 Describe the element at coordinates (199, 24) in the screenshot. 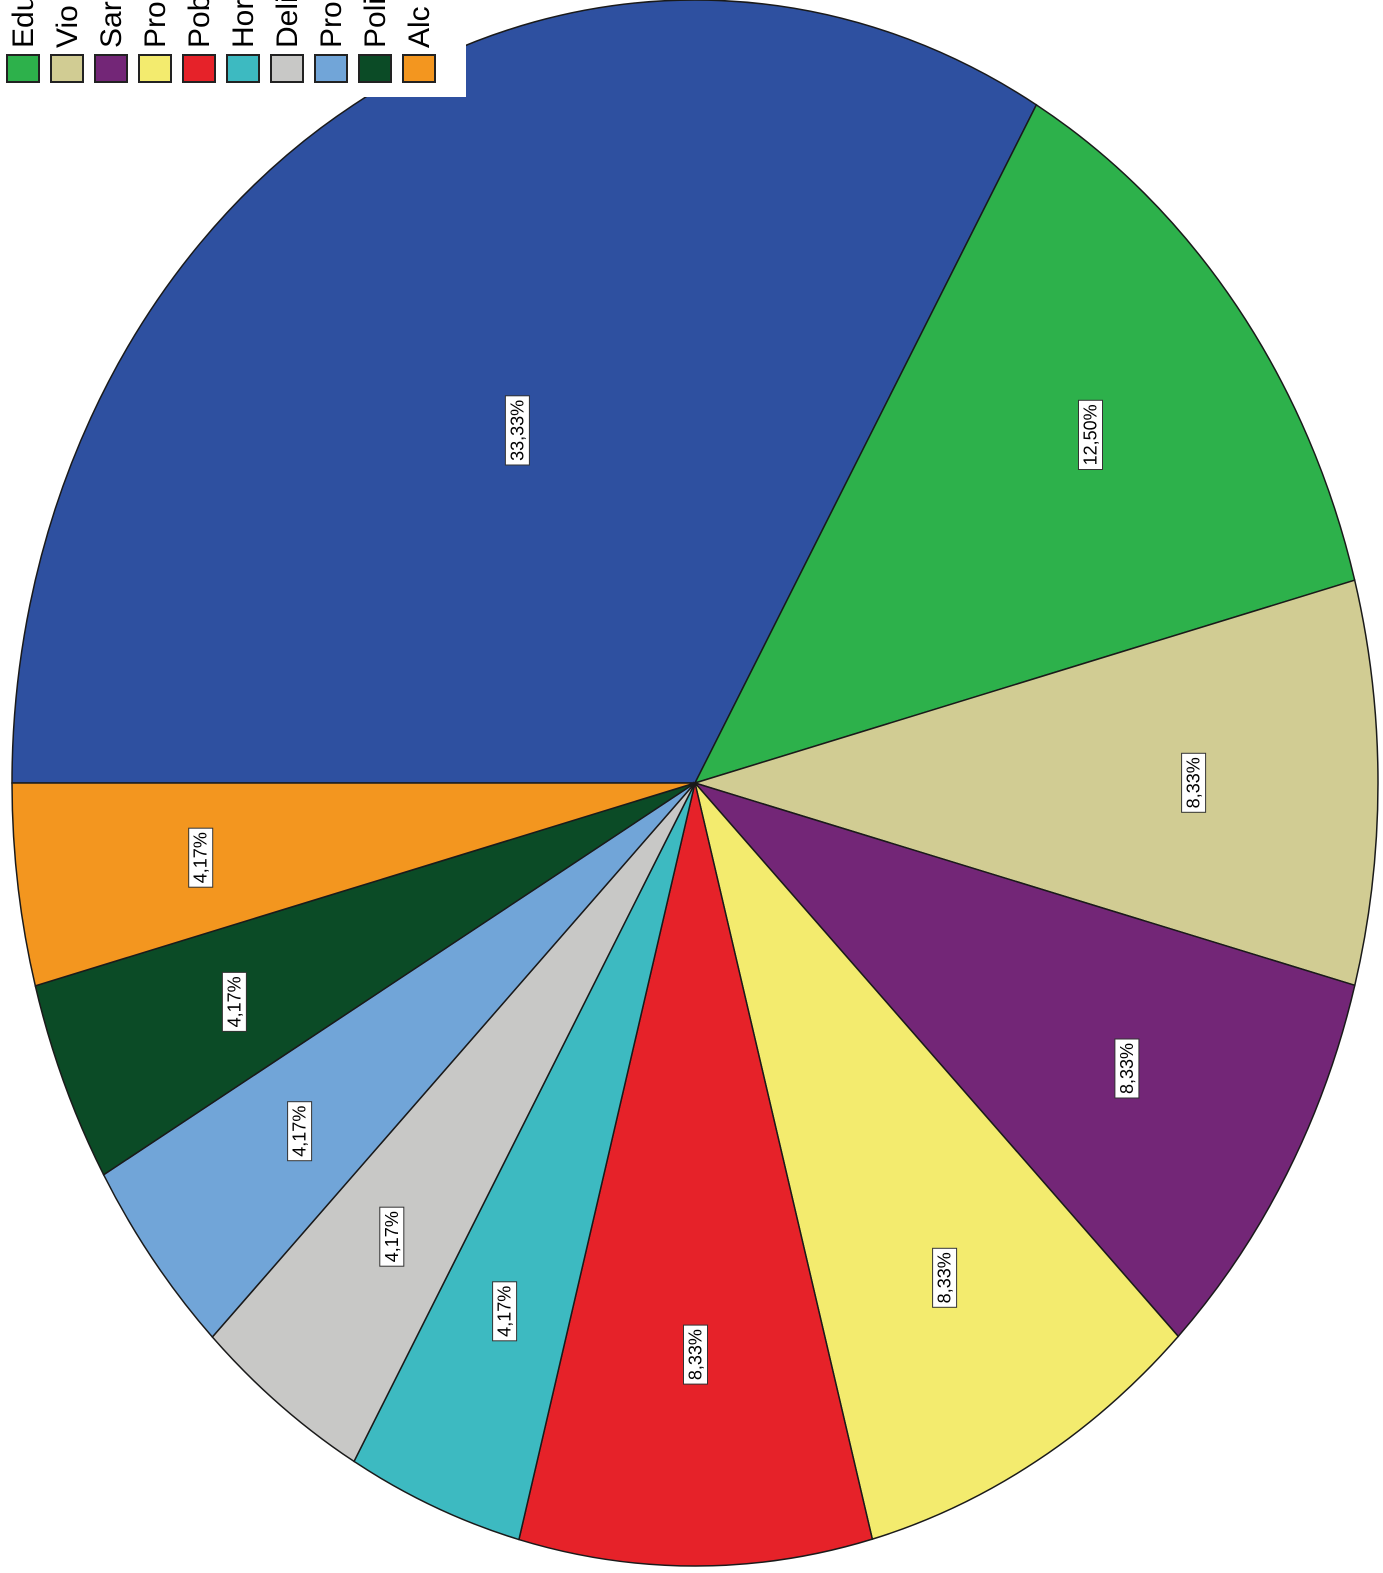

I see `legend-label-5: Pob` at that location.